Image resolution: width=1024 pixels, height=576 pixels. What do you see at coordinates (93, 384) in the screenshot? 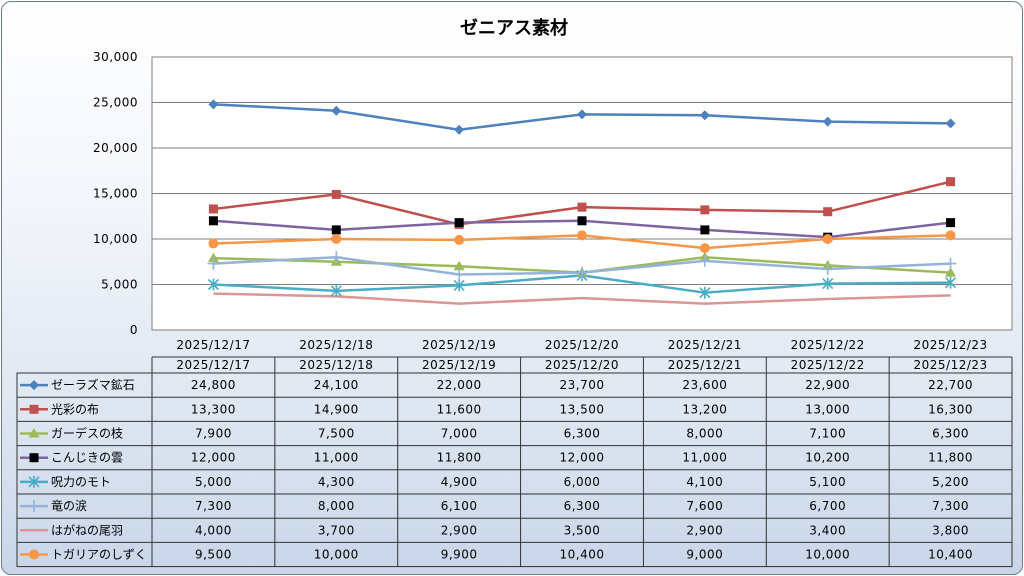
I see `legend-series-name: ゼーラズマ鉱石` at bounding box center [93, 384].